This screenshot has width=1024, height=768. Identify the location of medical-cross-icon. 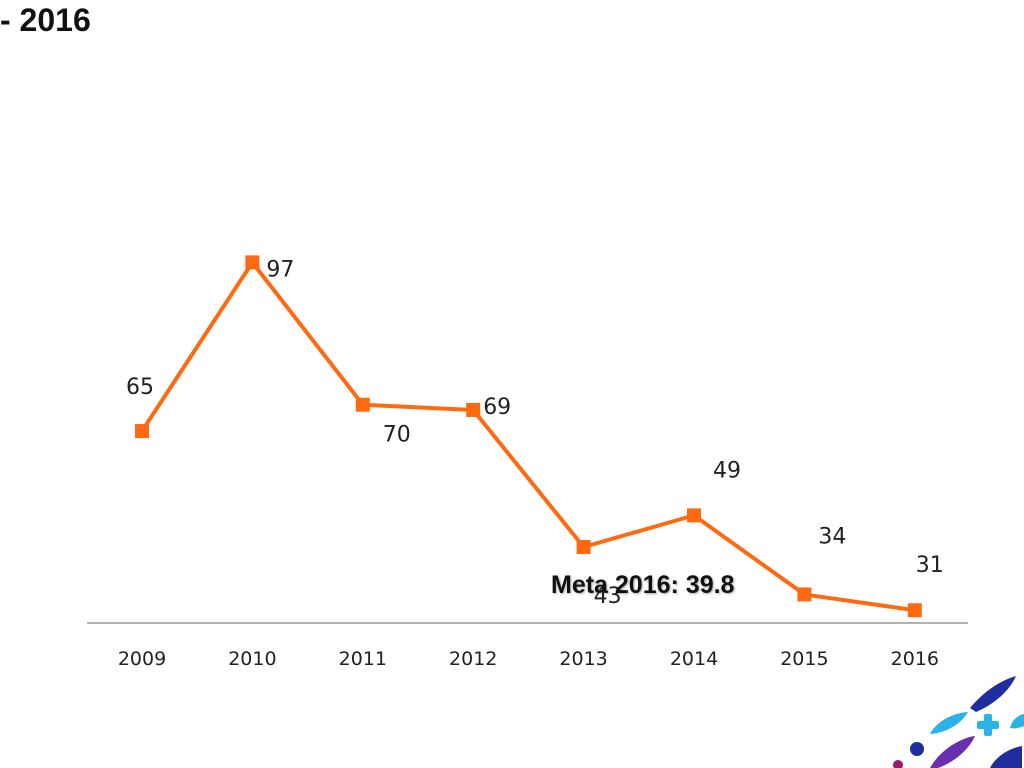
(988, 725).